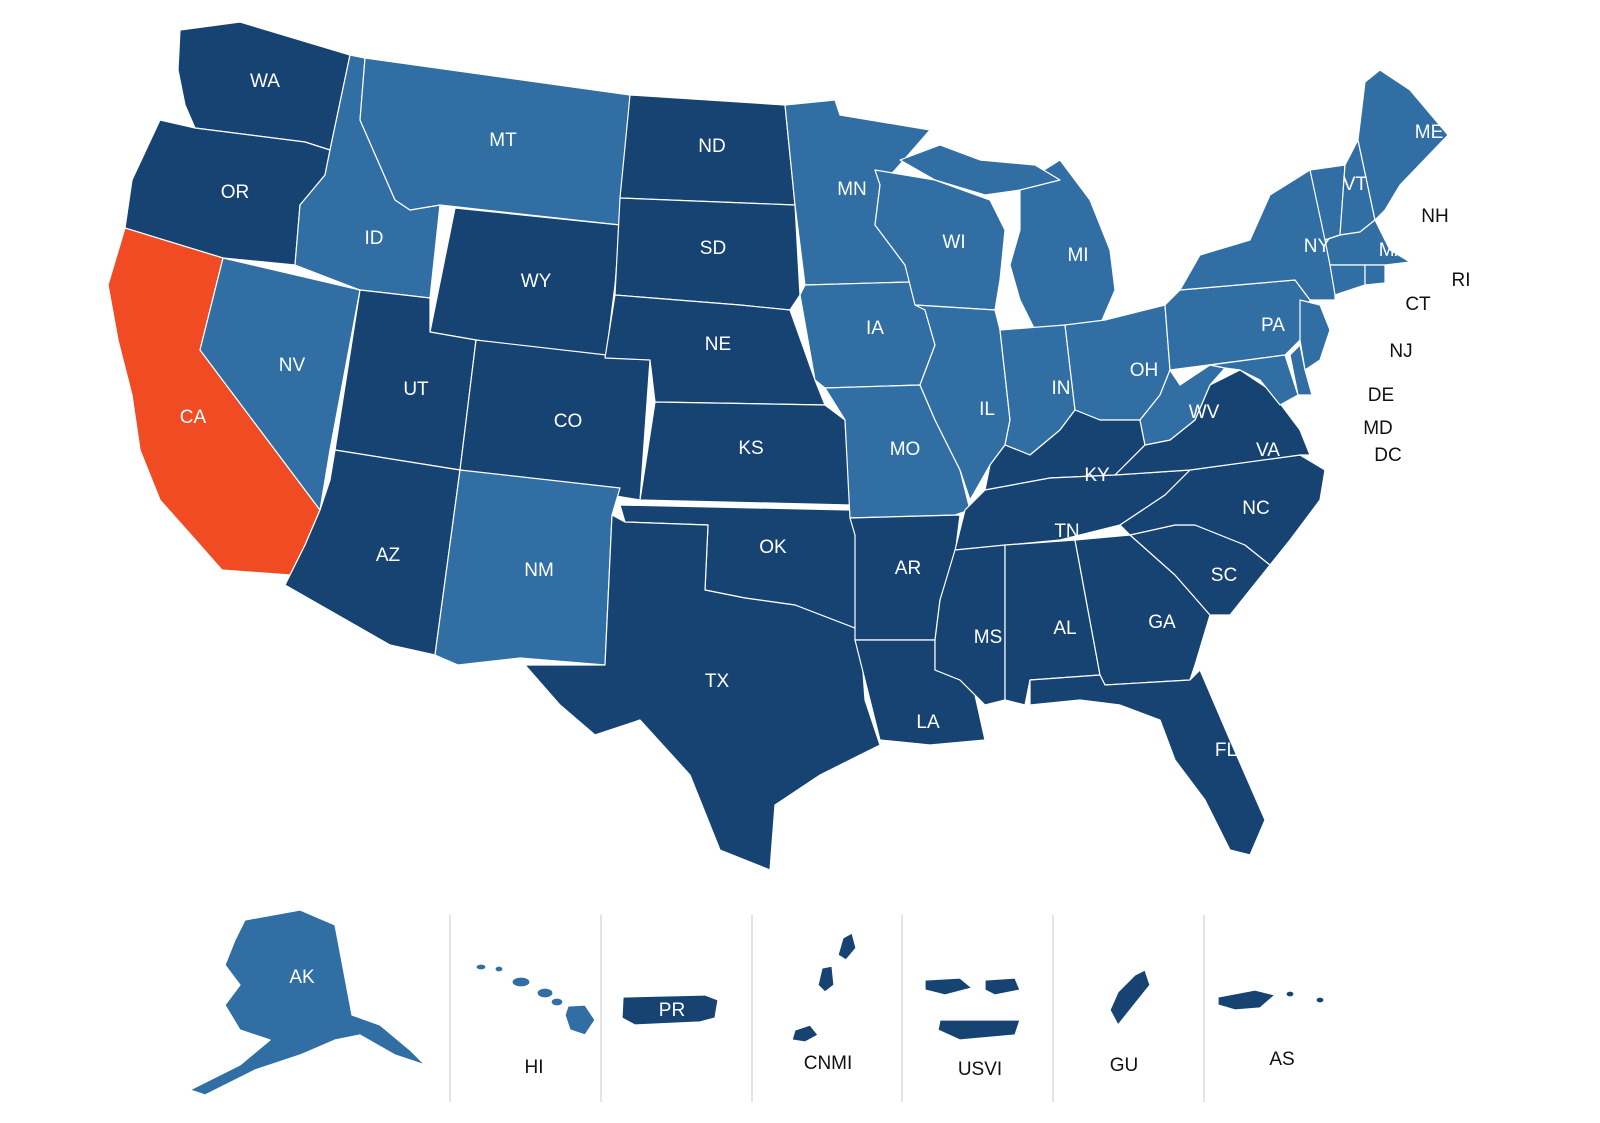 The image size is (1600, 1123). What do you see at coordinates (828, 1063) in the screenshot?
I see `label-CNMI: CNMI` at bounding box center [828, 1063].